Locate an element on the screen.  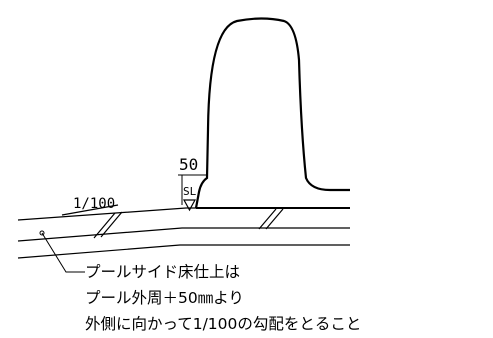
note-line-2: プール外周＋50㎜より is located at coordinates (164, 298).